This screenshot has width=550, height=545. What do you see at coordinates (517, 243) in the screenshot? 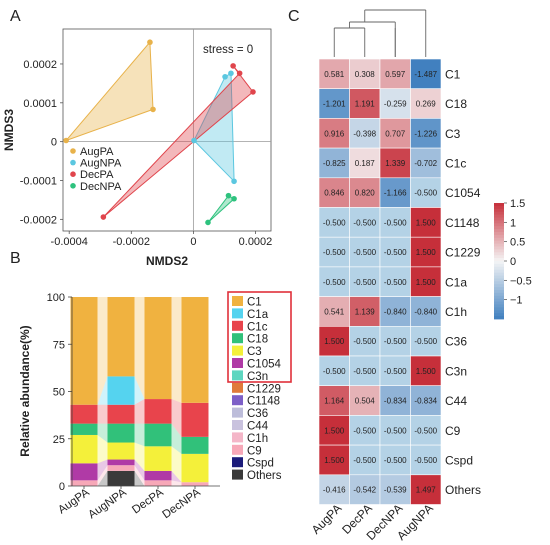
I see `colorbar-tick-label: 0.5` at bounding box center [517, 243].